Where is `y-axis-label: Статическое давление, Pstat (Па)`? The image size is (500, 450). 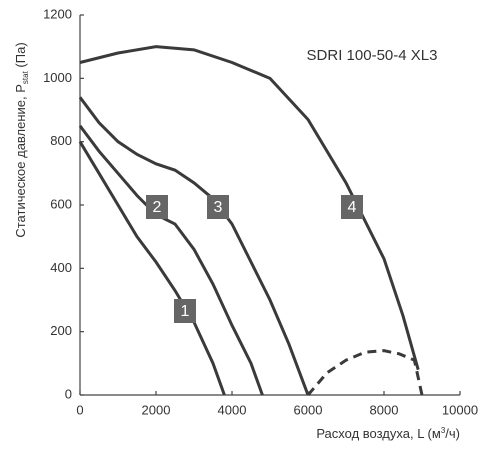
y-axis-label: Статическое давление, Pstat (Па) is located at coordinates (21, 139).